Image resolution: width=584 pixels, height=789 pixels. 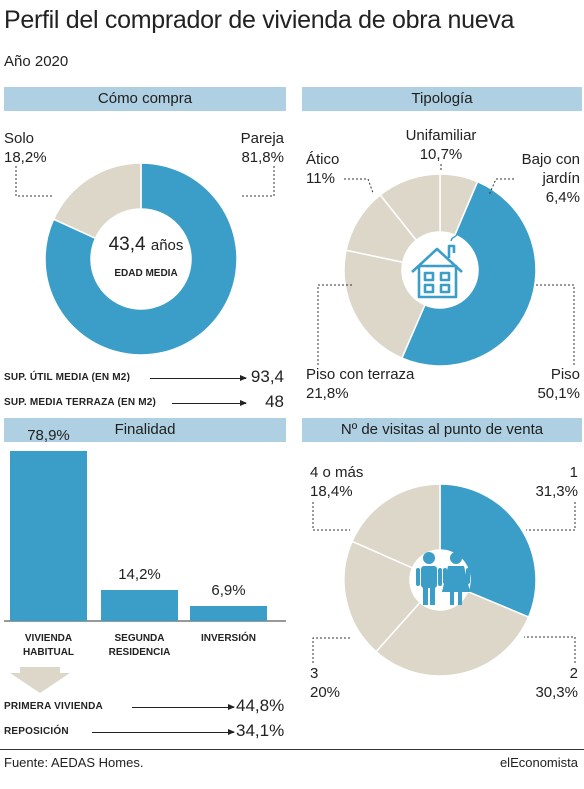 What do you see at coordinates (139, 645) in the screenshot?
I see `bar-category-label: SEGUNDA RESIDENCIA` at bounding box center [139, 645].